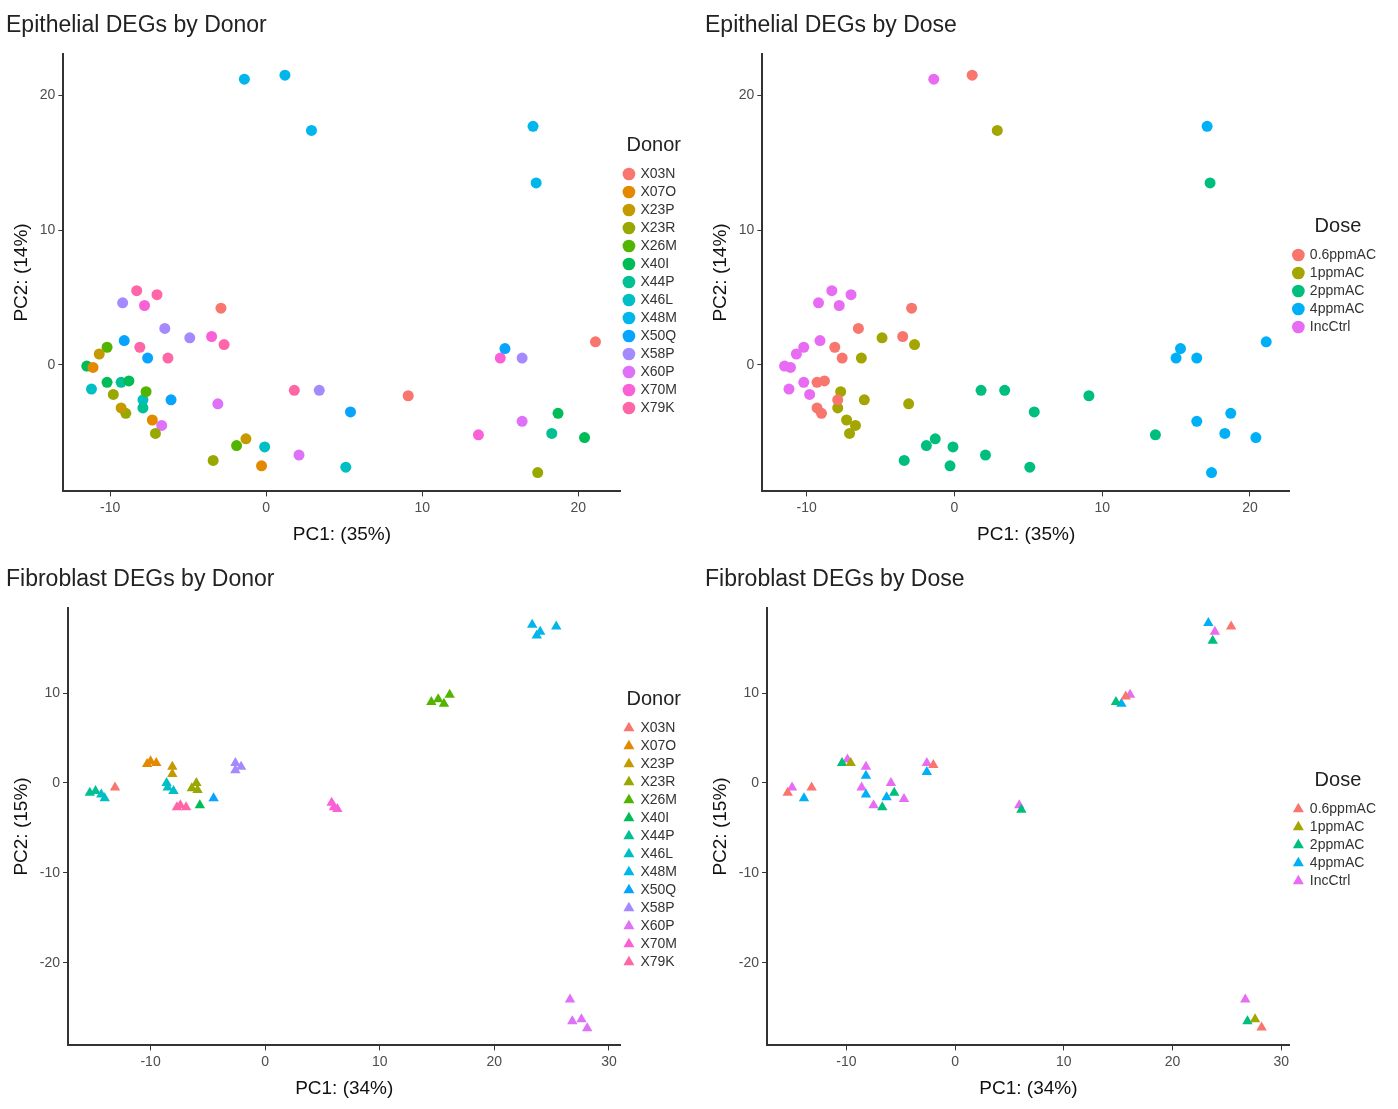 This screenshot has width=1398, height=1109. What do you see at coordinates (719, 826) in the screenshot?
I see `y-axis-title: PC2: (15%)` at bounding box center [719, 826].